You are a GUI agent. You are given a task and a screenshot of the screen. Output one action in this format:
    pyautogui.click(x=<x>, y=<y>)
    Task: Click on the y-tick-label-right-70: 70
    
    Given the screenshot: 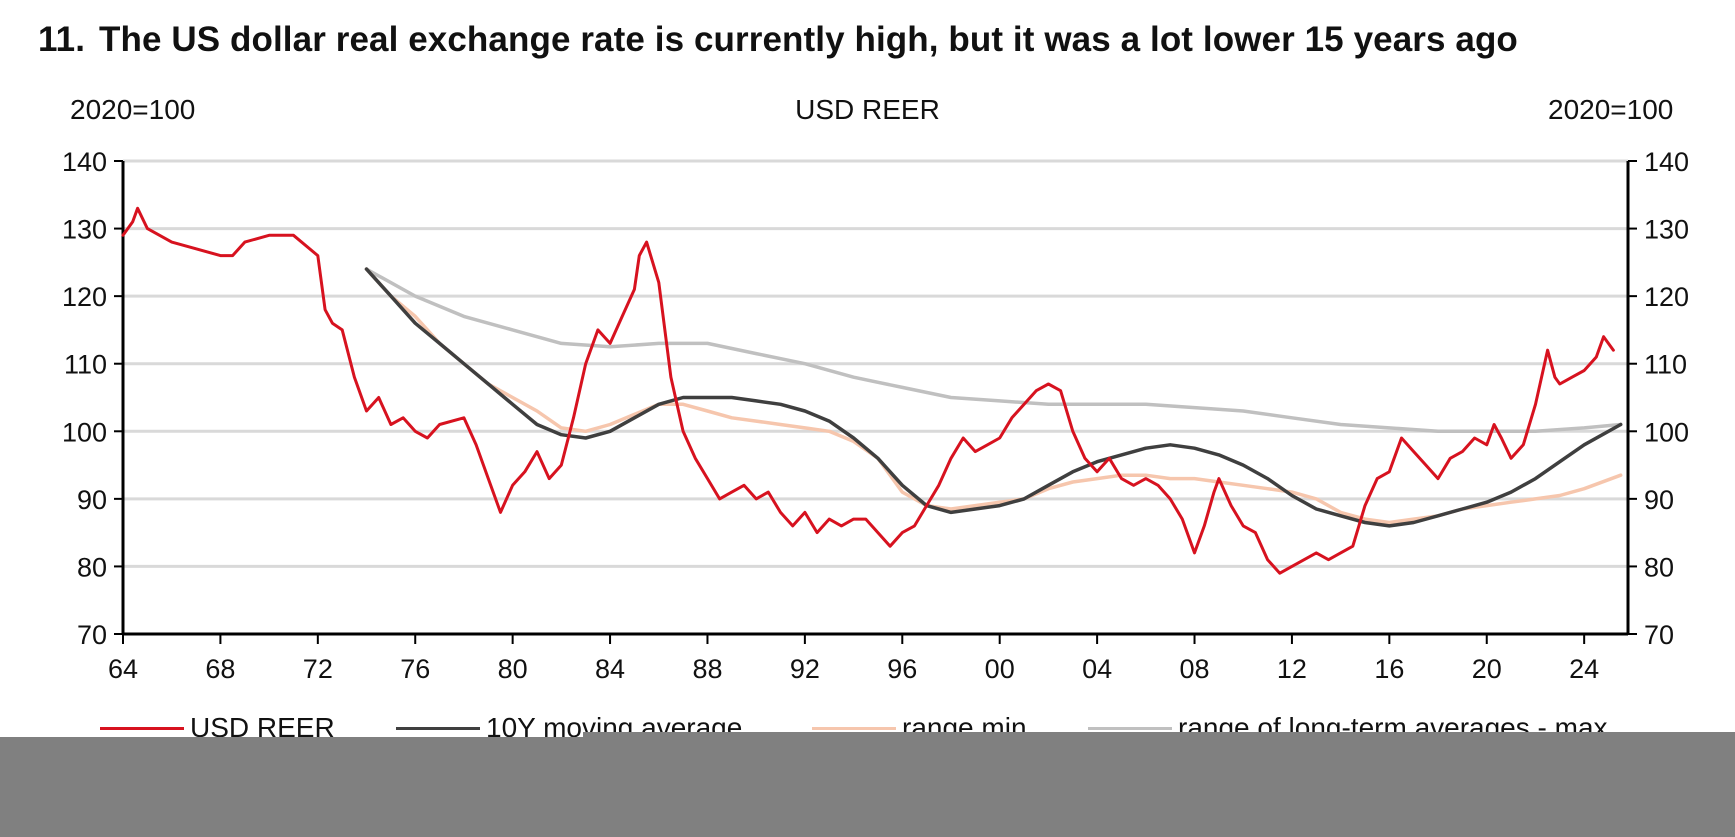 What is the action you would take?
    pyautogui.click(x=1659, y=635)
    